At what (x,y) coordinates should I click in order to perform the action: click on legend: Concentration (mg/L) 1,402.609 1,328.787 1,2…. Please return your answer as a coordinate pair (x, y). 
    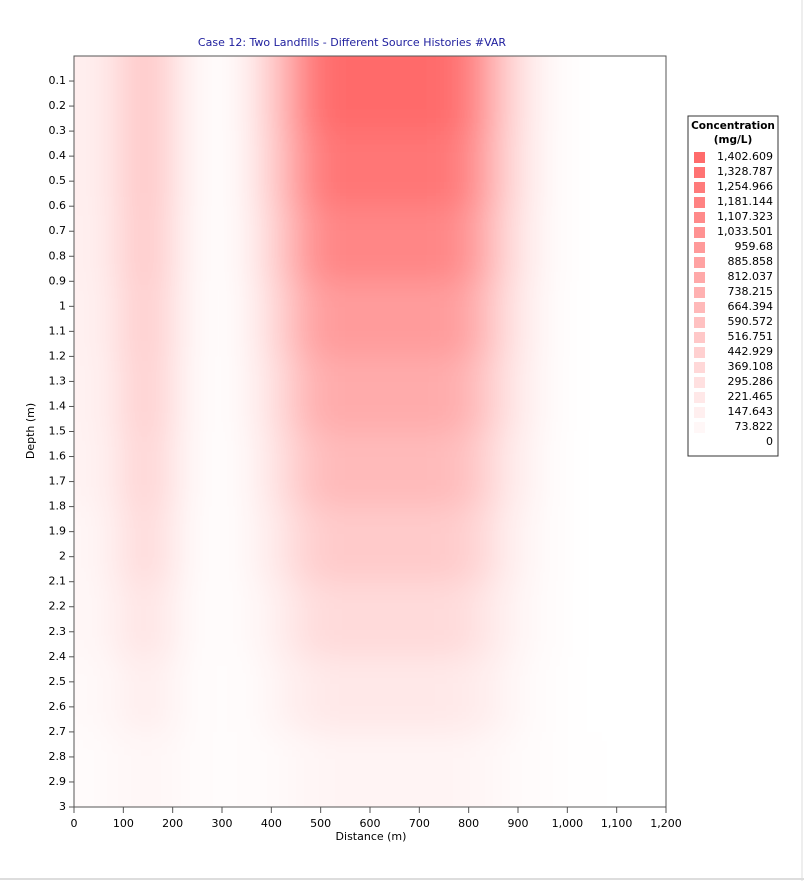
    Looking at the image, I should click on (733, 284).